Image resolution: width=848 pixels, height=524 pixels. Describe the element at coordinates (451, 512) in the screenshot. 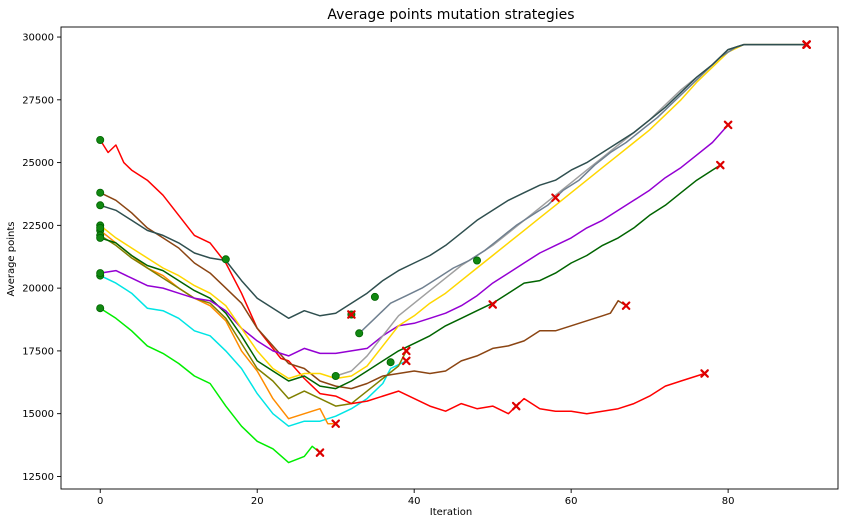

I see `x-axis-label: Iteration` at that location.